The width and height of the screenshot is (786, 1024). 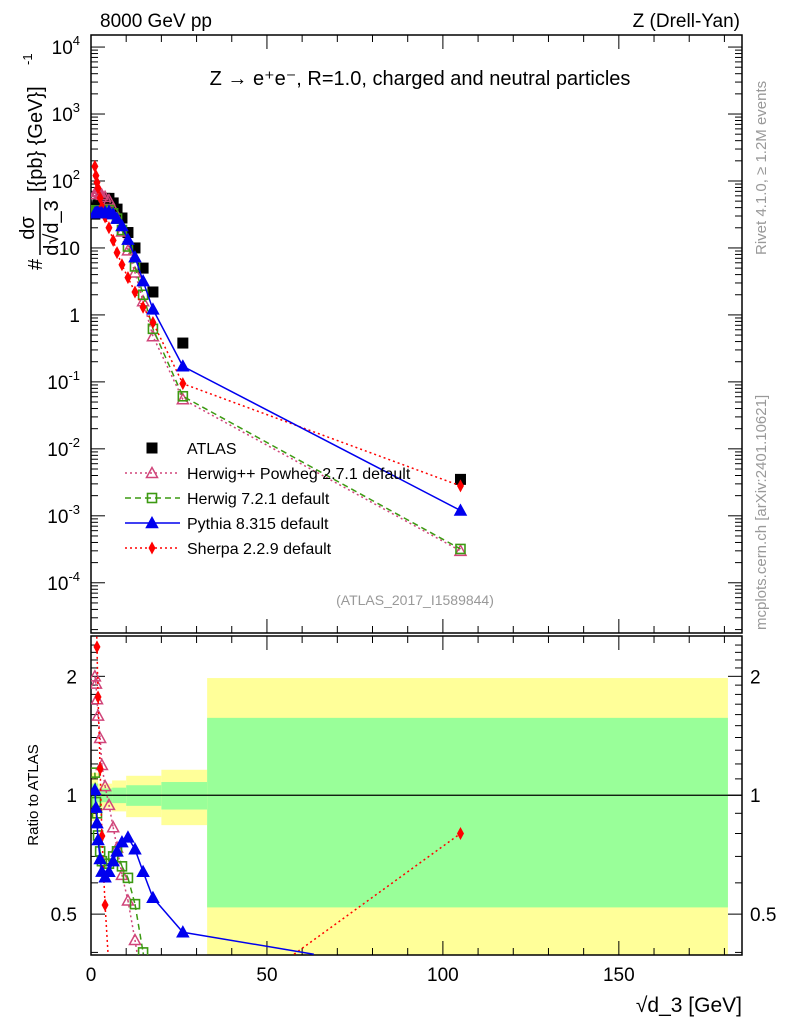 I want to click on legend-label: Herwig++ Powheg 2.7.1 default, so click(x=299, y=474).